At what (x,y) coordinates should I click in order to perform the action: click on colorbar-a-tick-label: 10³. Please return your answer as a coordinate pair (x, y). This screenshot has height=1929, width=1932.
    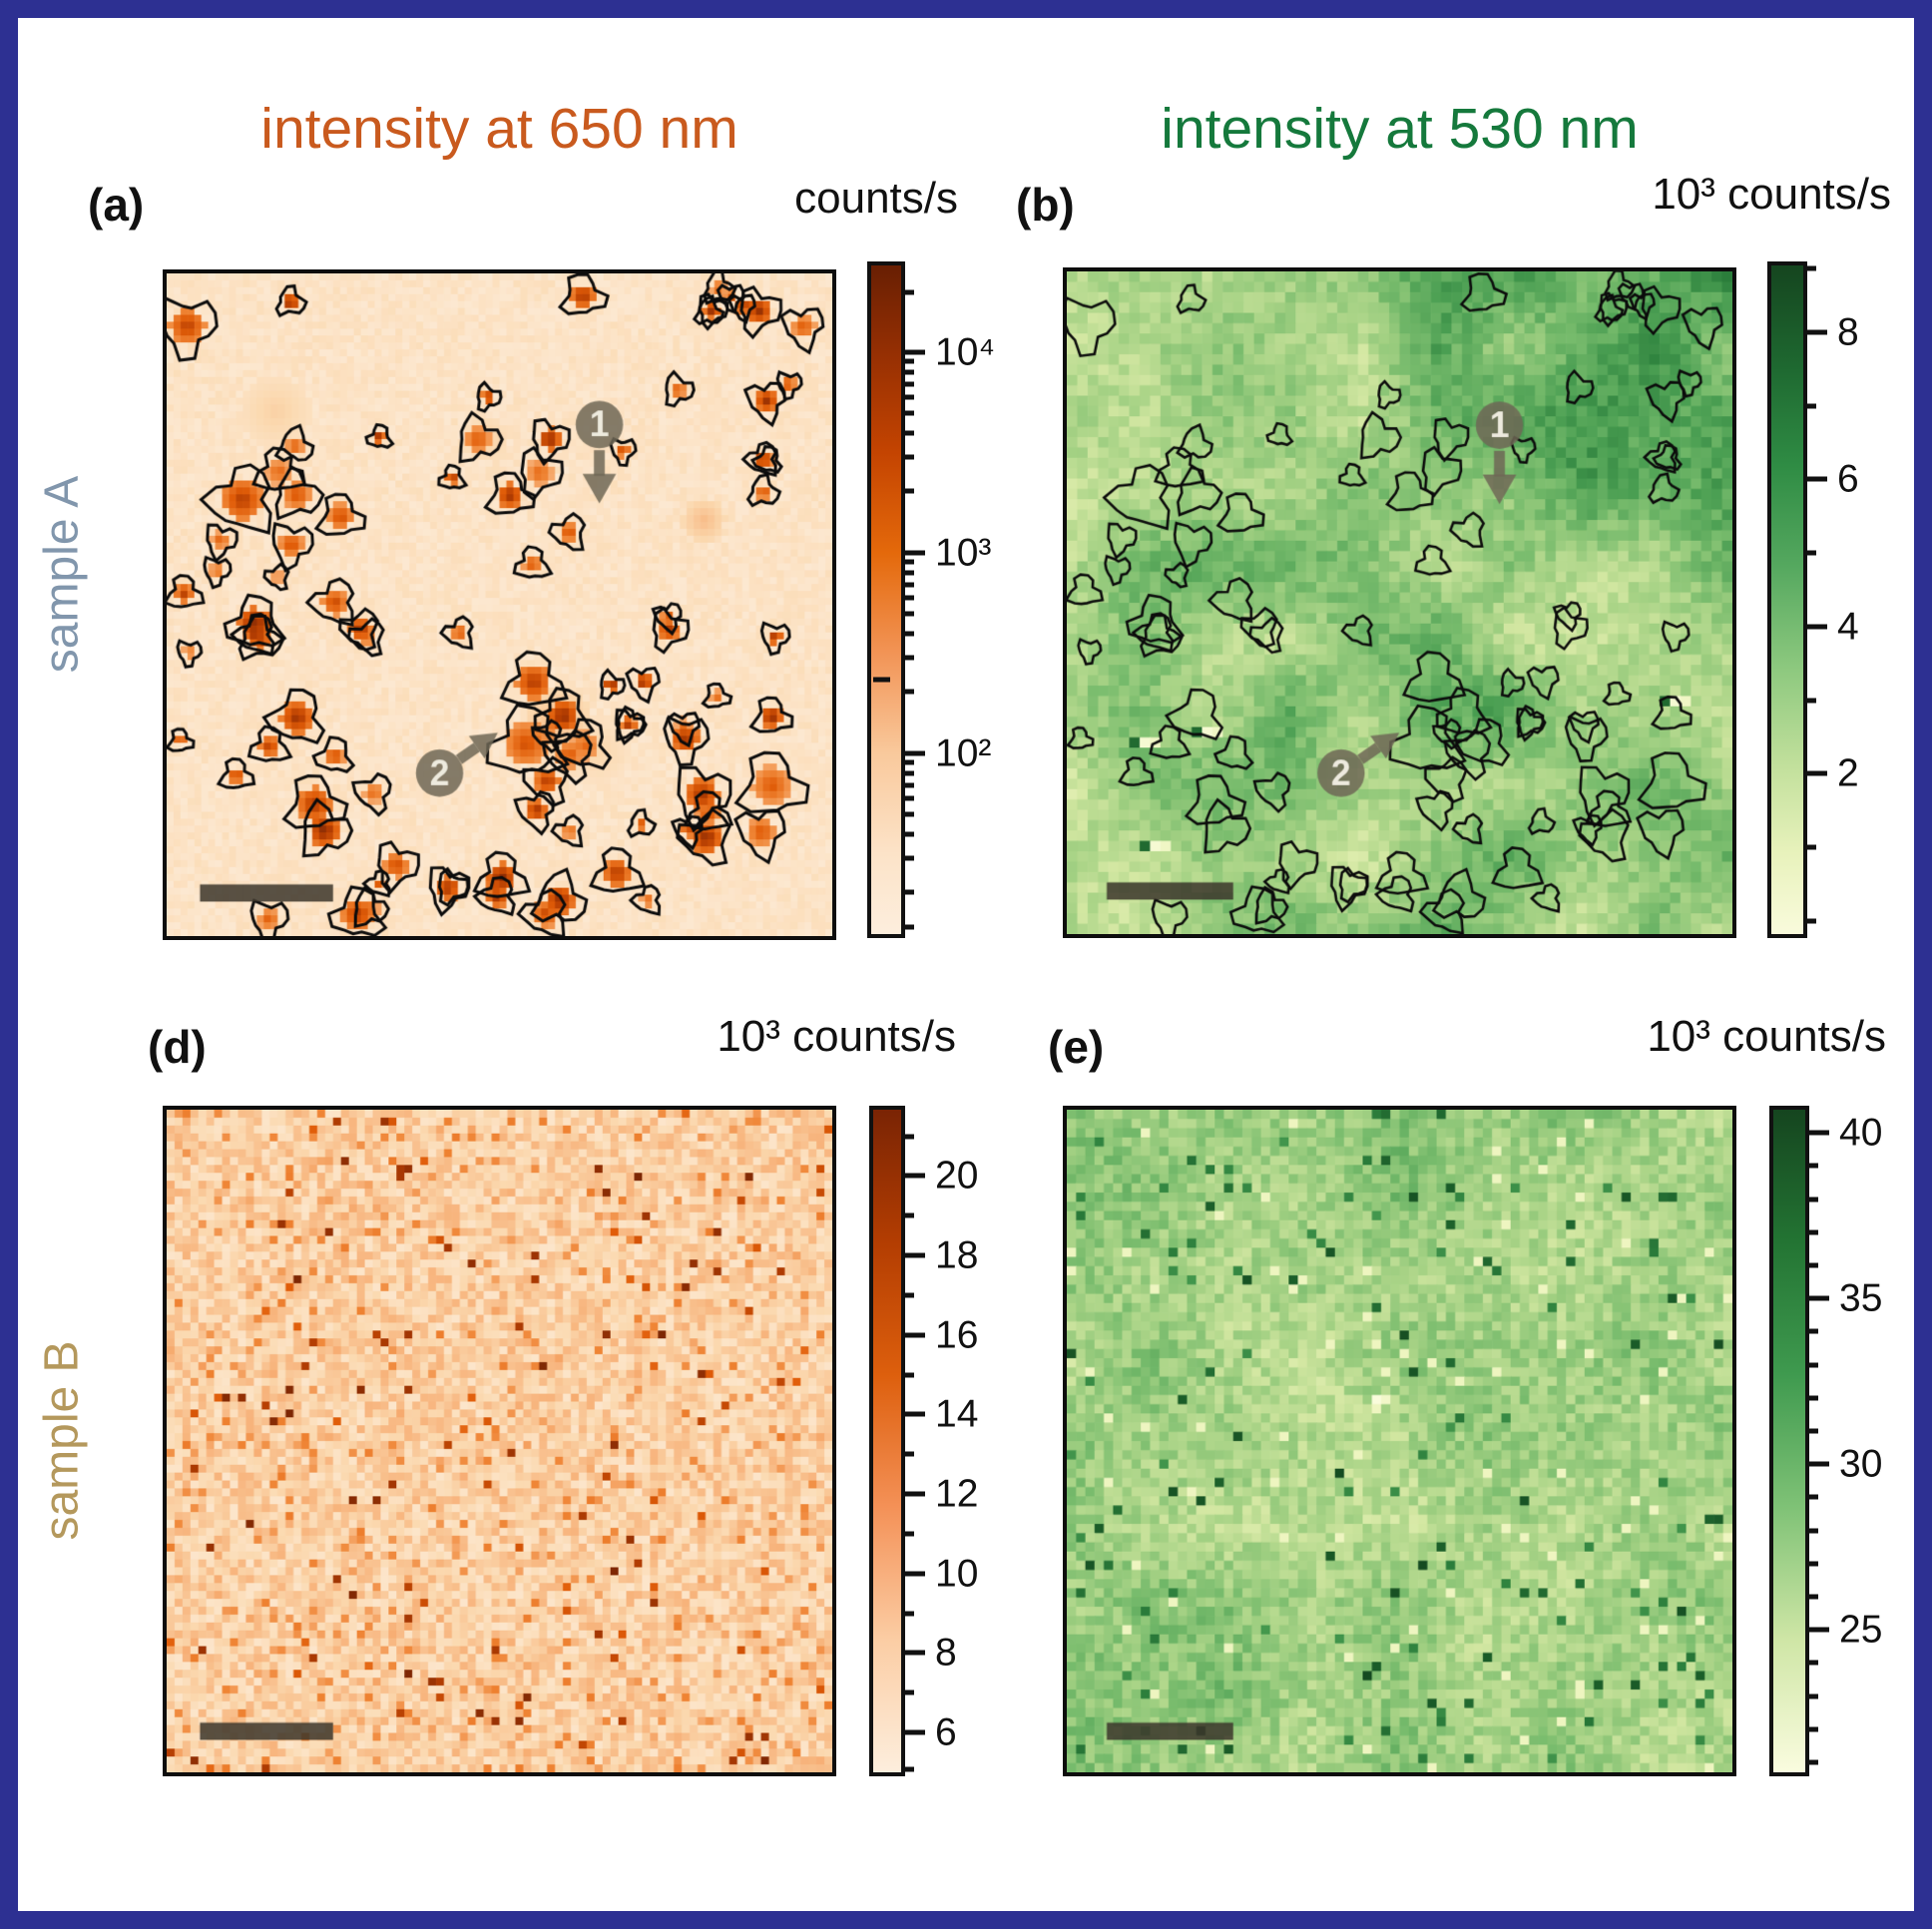
    Looking at the image, I should click on (963, 553).